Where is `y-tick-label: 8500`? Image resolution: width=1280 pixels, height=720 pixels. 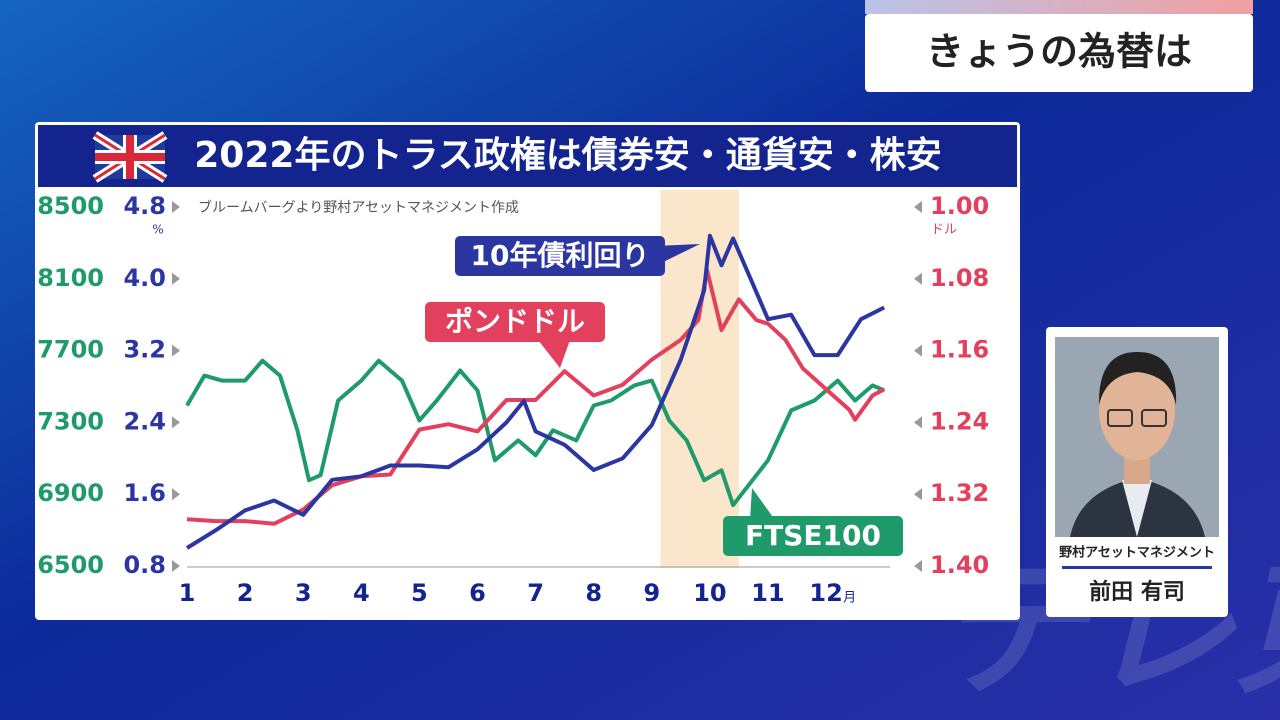 y-tick-label: 8500 is located at coordinates (70, 206).